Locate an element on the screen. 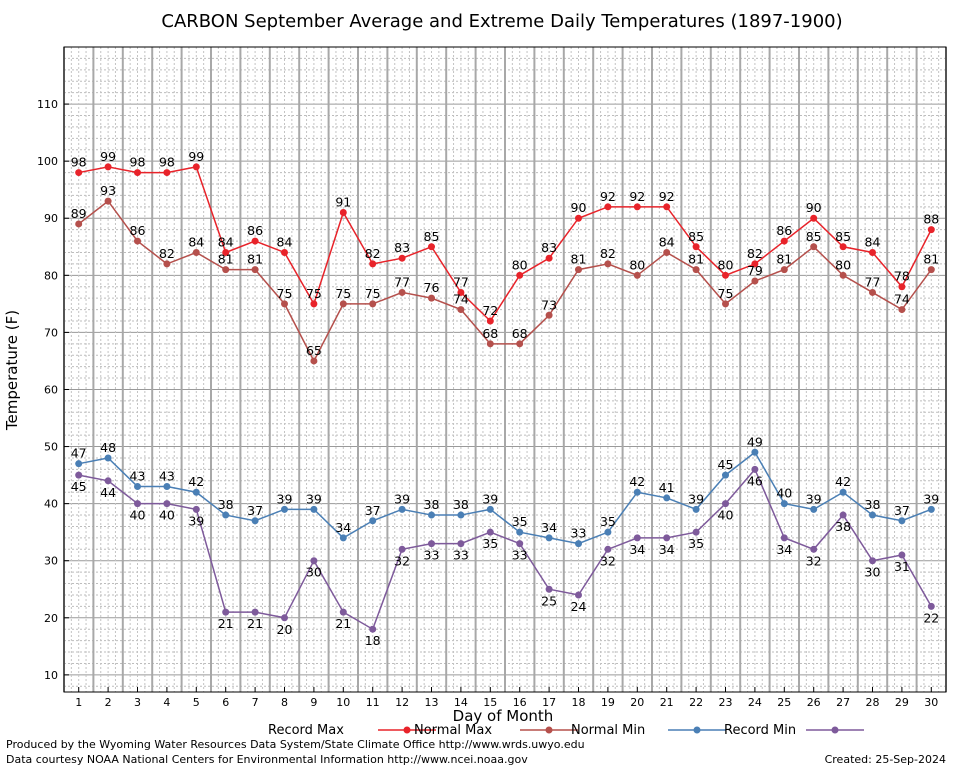 The image size is (954, 768). record-max-data-label: 77 is located at coordinates (461, 281).